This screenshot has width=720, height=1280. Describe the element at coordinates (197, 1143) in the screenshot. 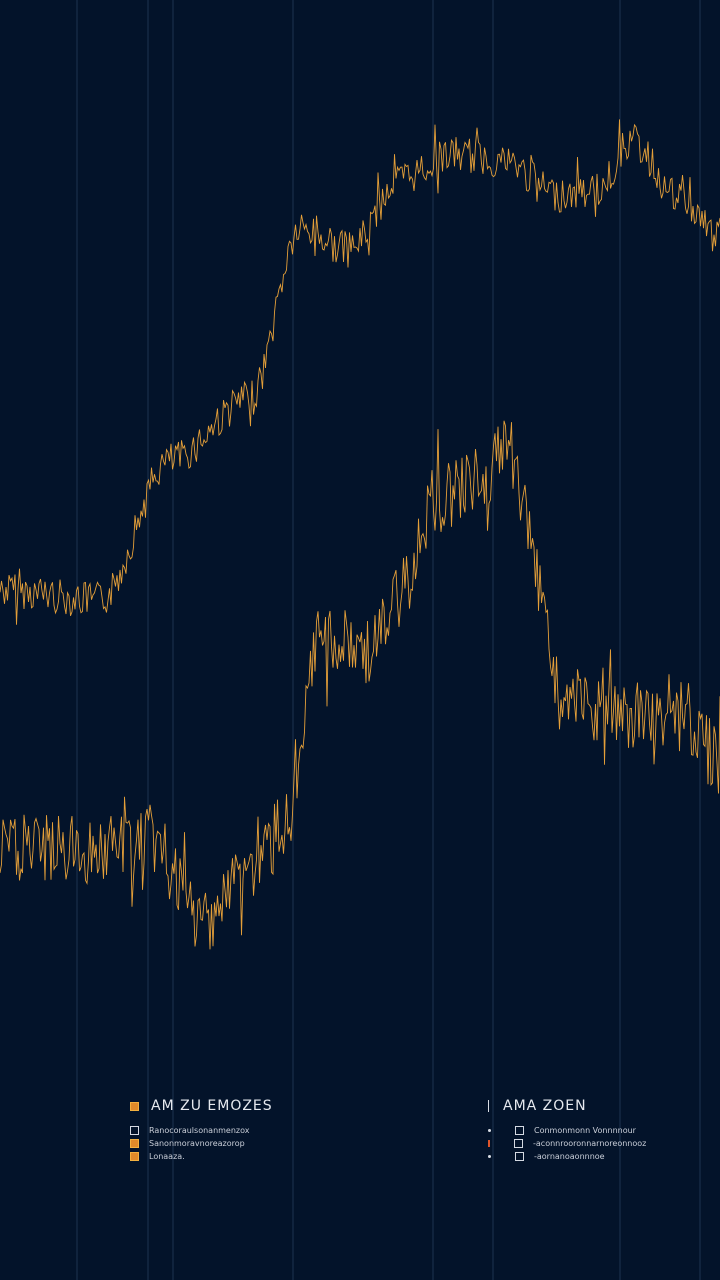

I see `legend-item-label: Sanonmoravnoreazorop` at that location.